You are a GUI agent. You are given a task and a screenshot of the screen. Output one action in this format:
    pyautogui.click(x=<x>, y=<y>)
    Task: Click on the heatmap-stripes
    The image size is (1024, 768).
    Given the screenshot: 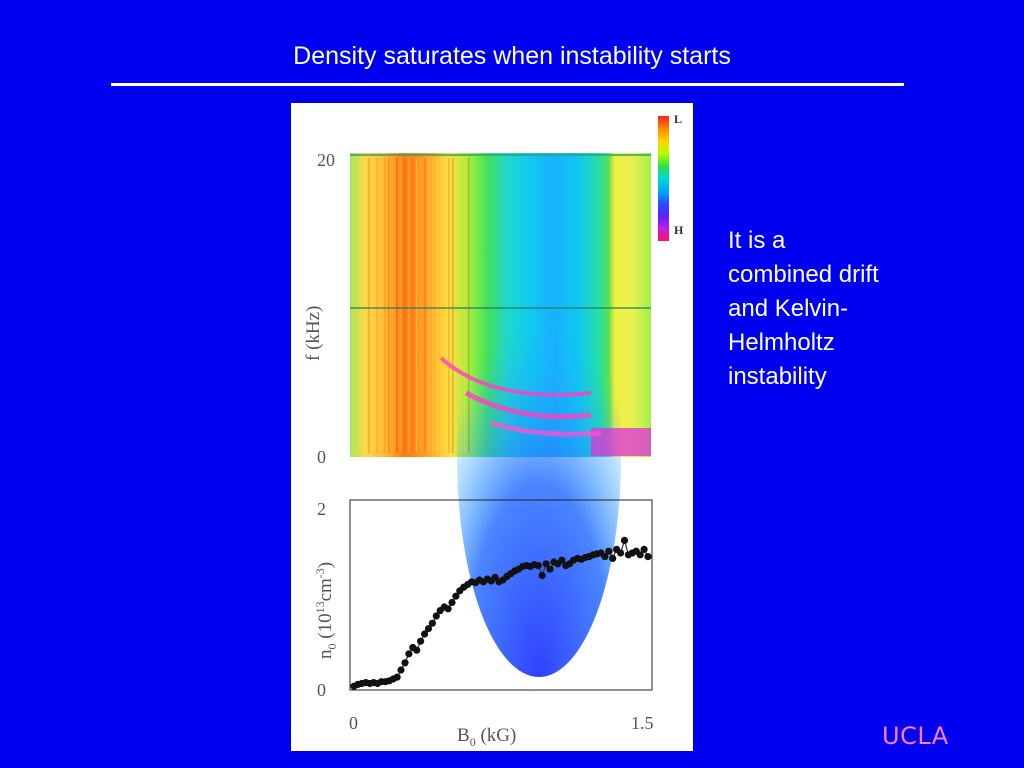 What is the action you would take?
    pyautogui.click(x=411, y=305)
    